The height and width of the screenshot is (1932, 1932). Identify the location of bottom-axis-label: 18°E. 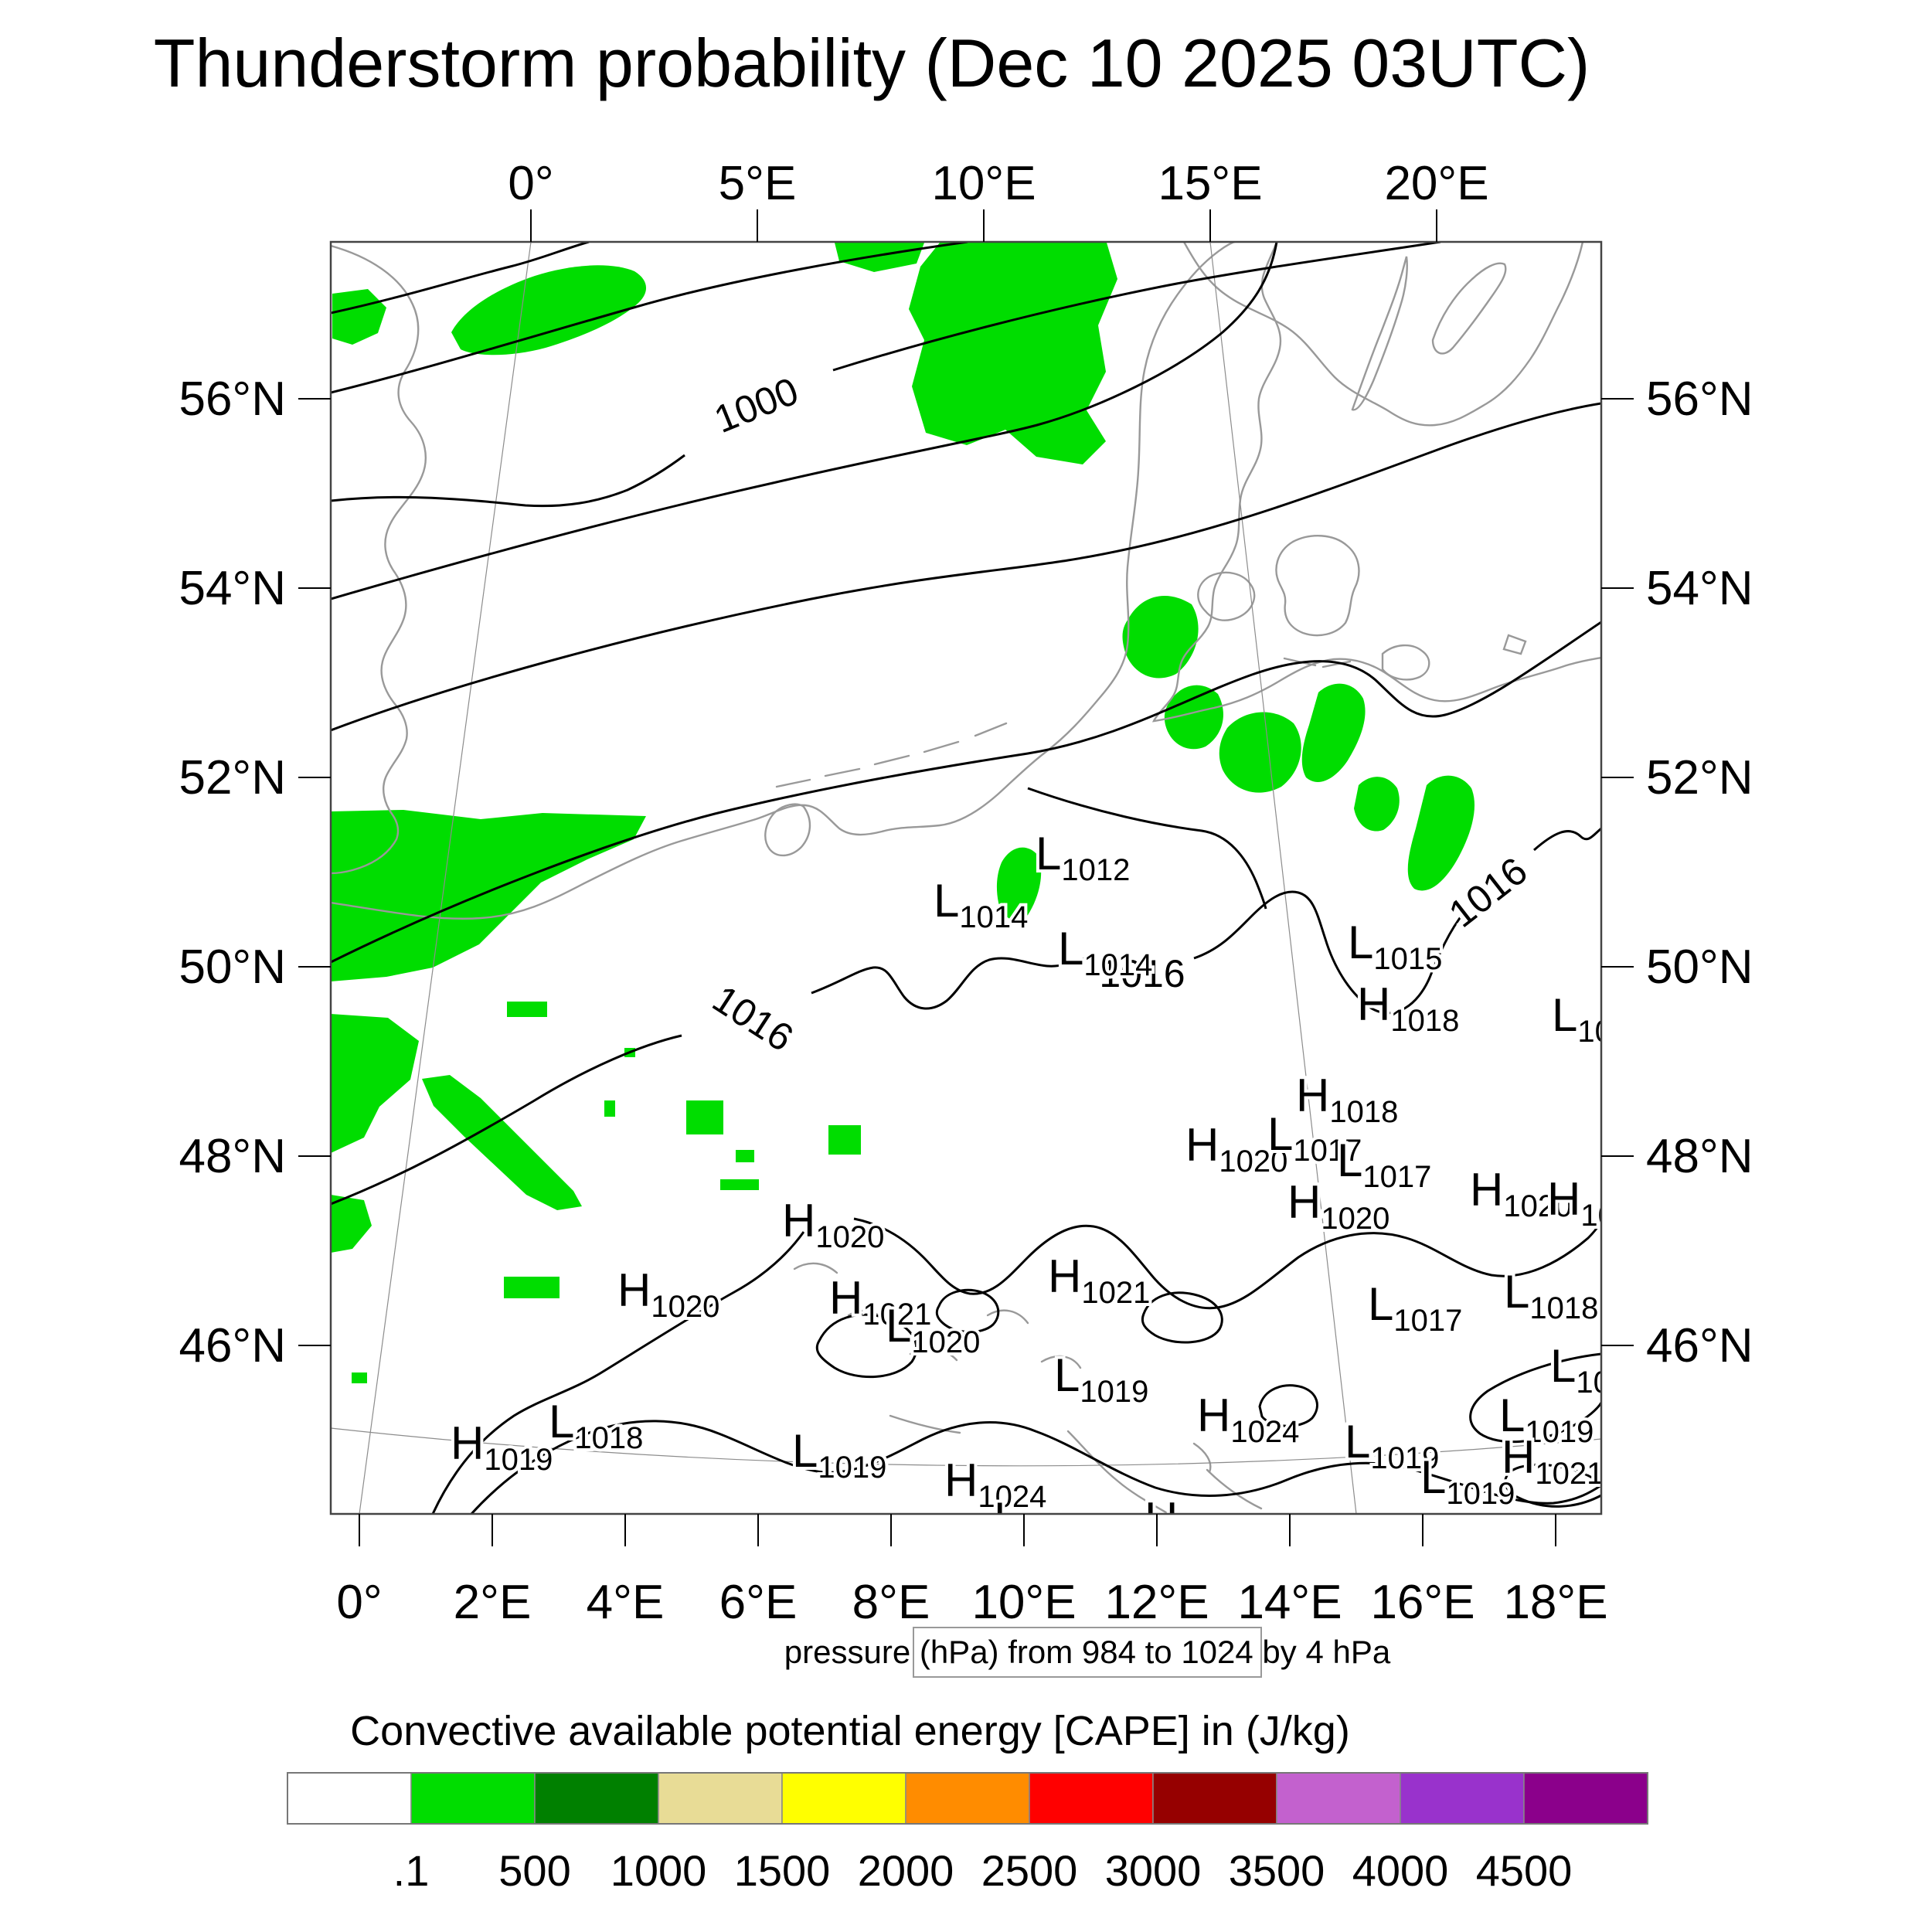
(1555, 1602).